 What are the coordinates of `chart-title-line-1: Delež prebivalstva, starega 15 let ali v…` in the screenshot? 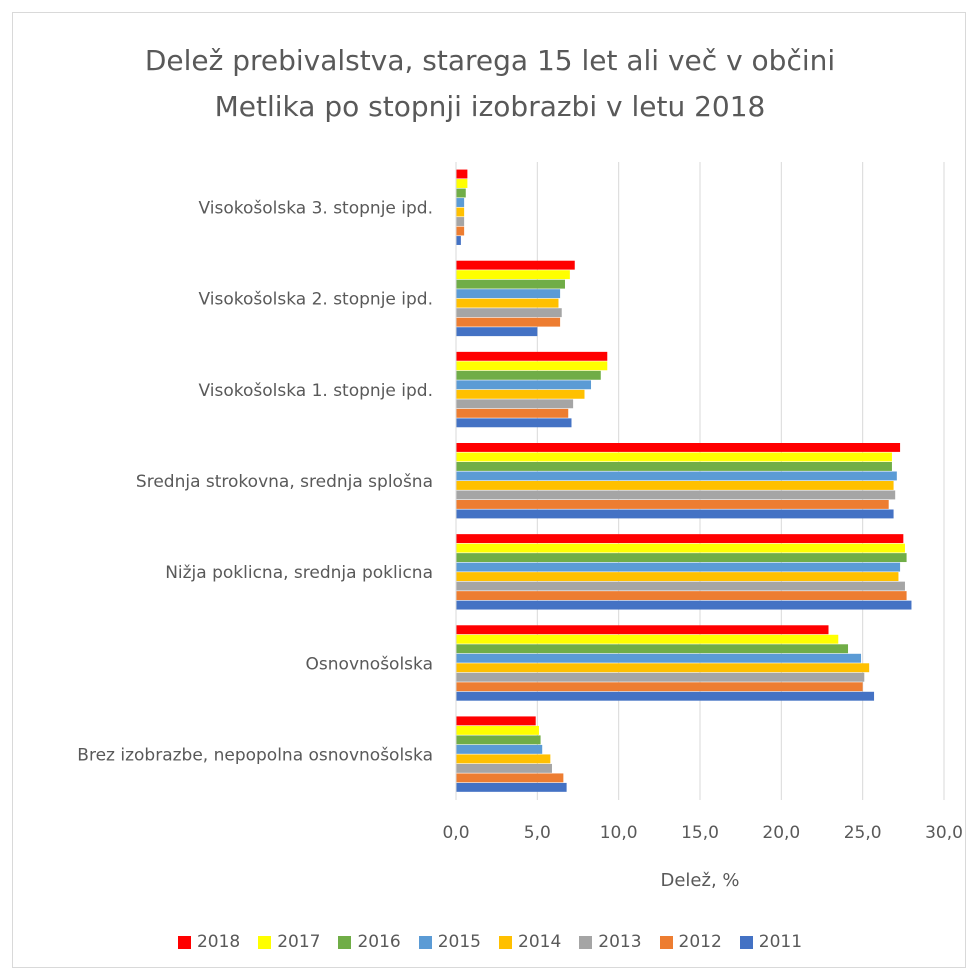 It's located at (490, 60).